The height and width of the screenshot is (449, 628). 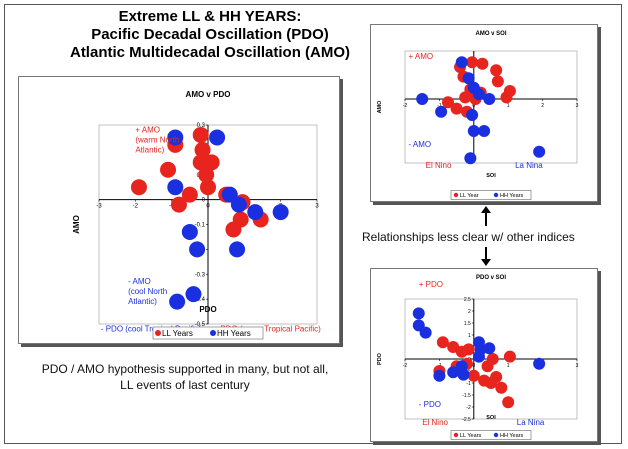 I want to click on y-axis-label: PDO, so click(x=380, y=358).